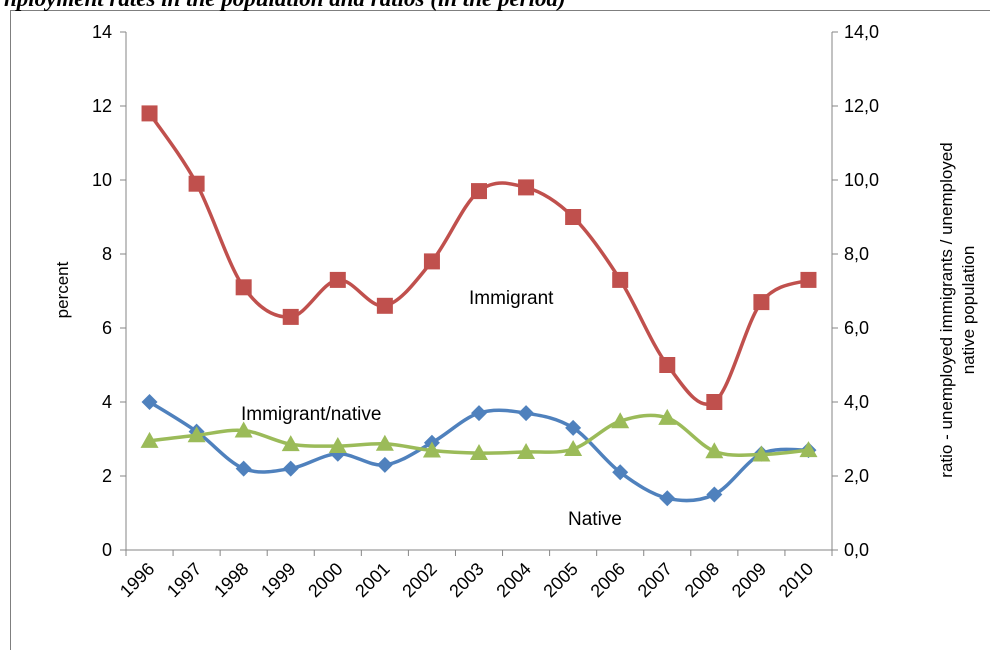  Describe the element at coordinates (561, 580) in the screenshot. I see `x-tick-label: 2005` at that location.